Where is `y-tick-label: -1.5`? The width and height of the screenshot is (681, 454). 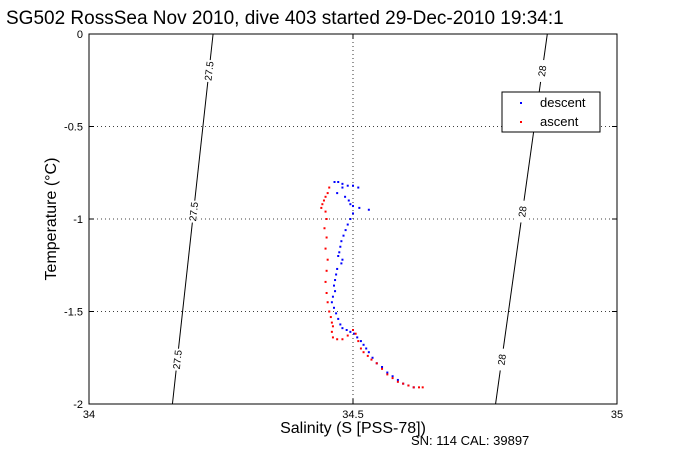
y-tick-label: -1.5 is located at coordinates (73, 313).